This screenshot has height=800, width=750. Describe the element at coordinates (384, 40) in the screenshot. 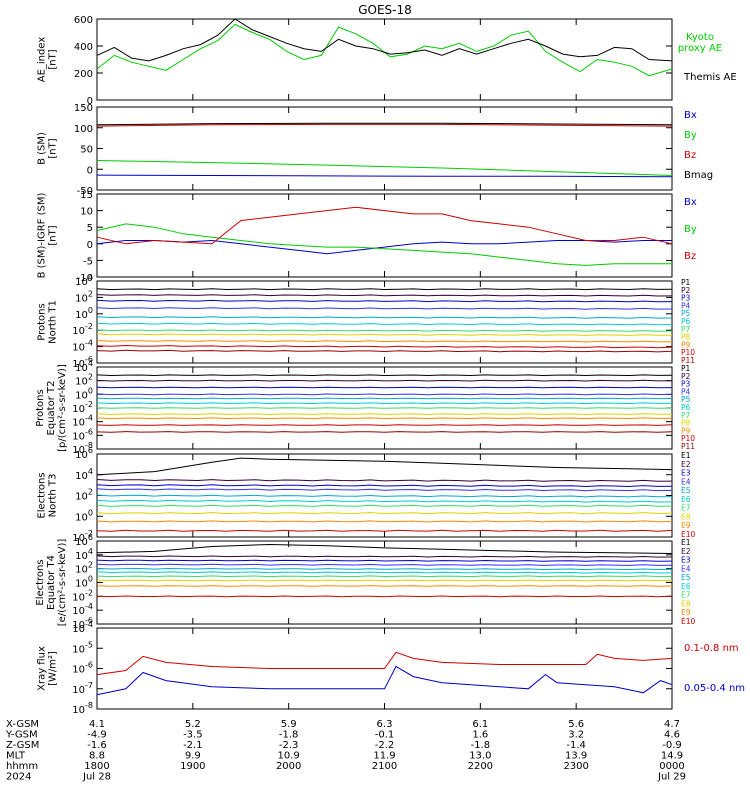

I see `series-themis-ae` at that location.